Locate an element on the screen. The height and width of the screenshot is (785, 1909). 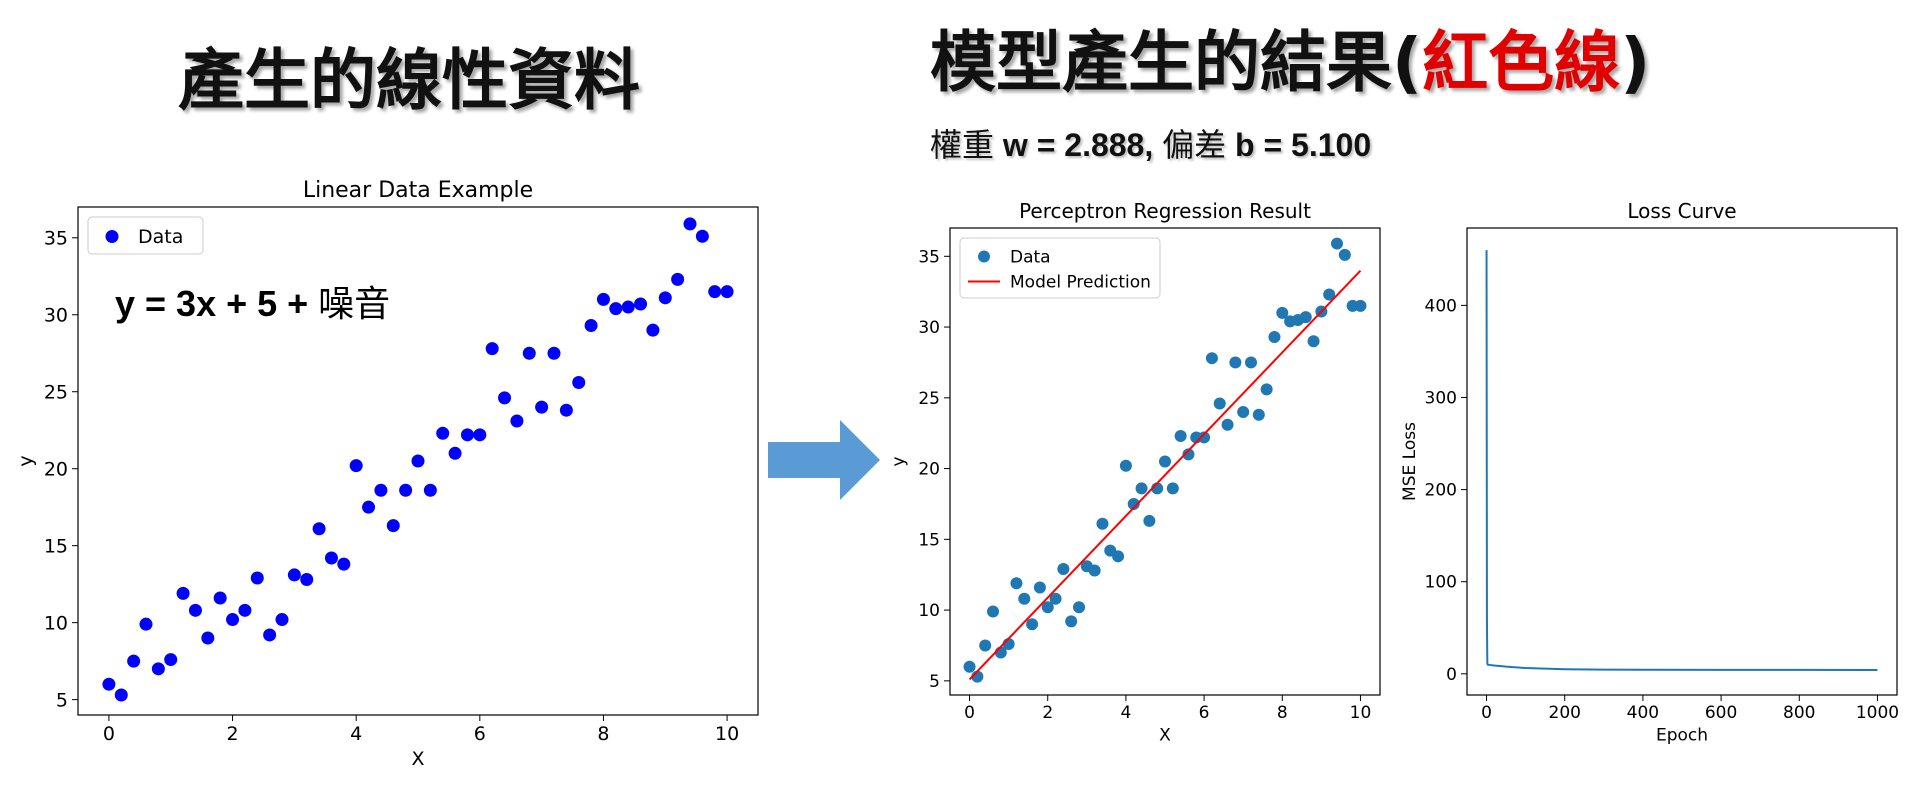
x-axis-label: X is located at coordinates (1165, 736).